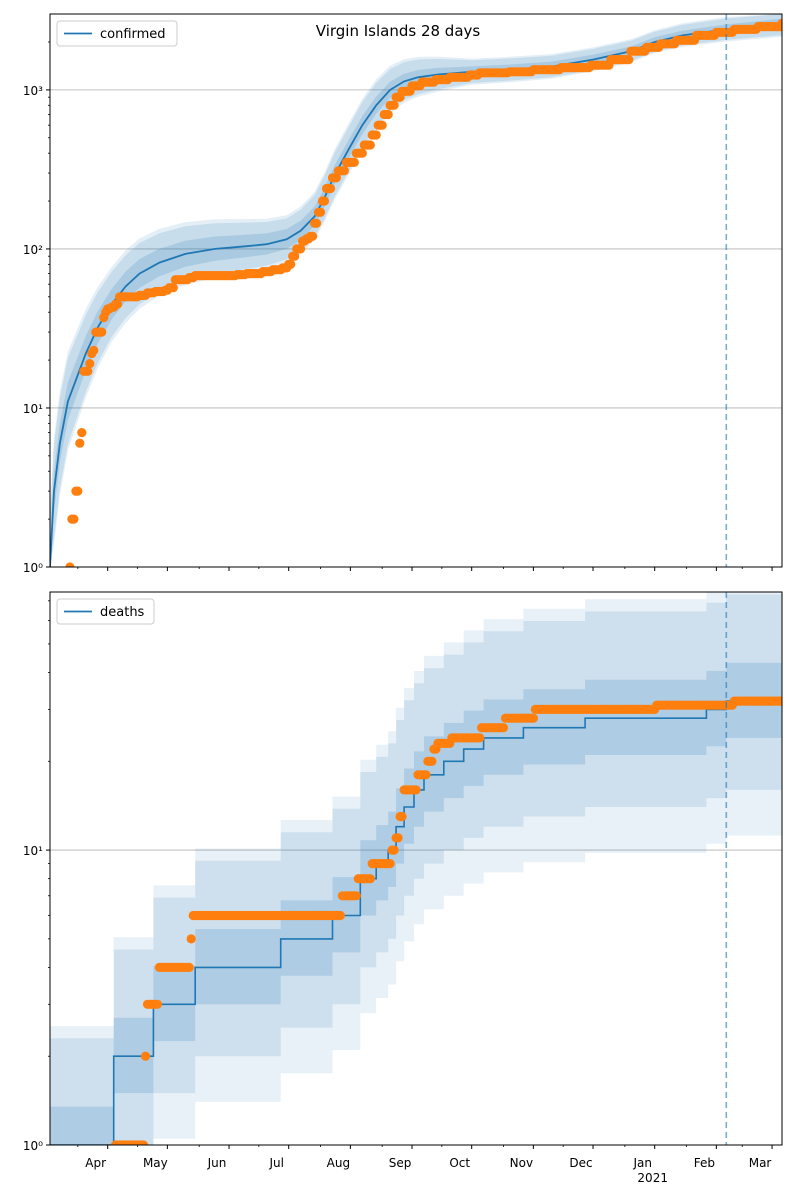  I want to click on x-tick-label: May, so click(155, 1163).